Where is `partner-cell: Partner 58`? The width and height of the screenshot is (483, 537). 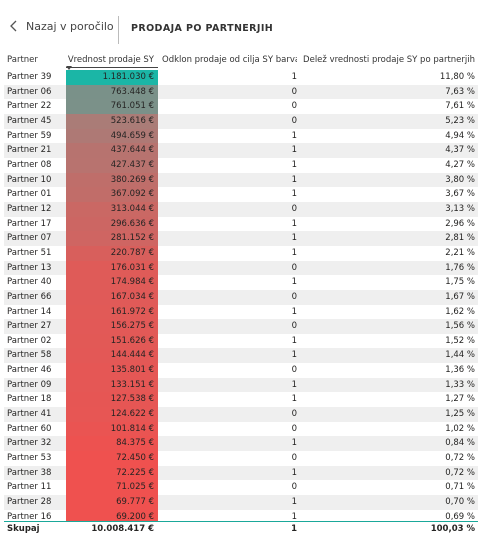 partner-cell: Partner 58 is located at coordinates (29, 355).